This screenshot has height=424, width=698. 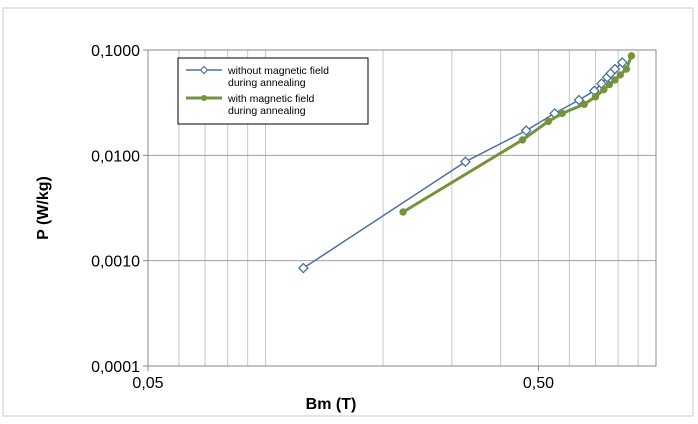 I want to click on y-tick-label: 0,0001, so click(x=115, y=367).